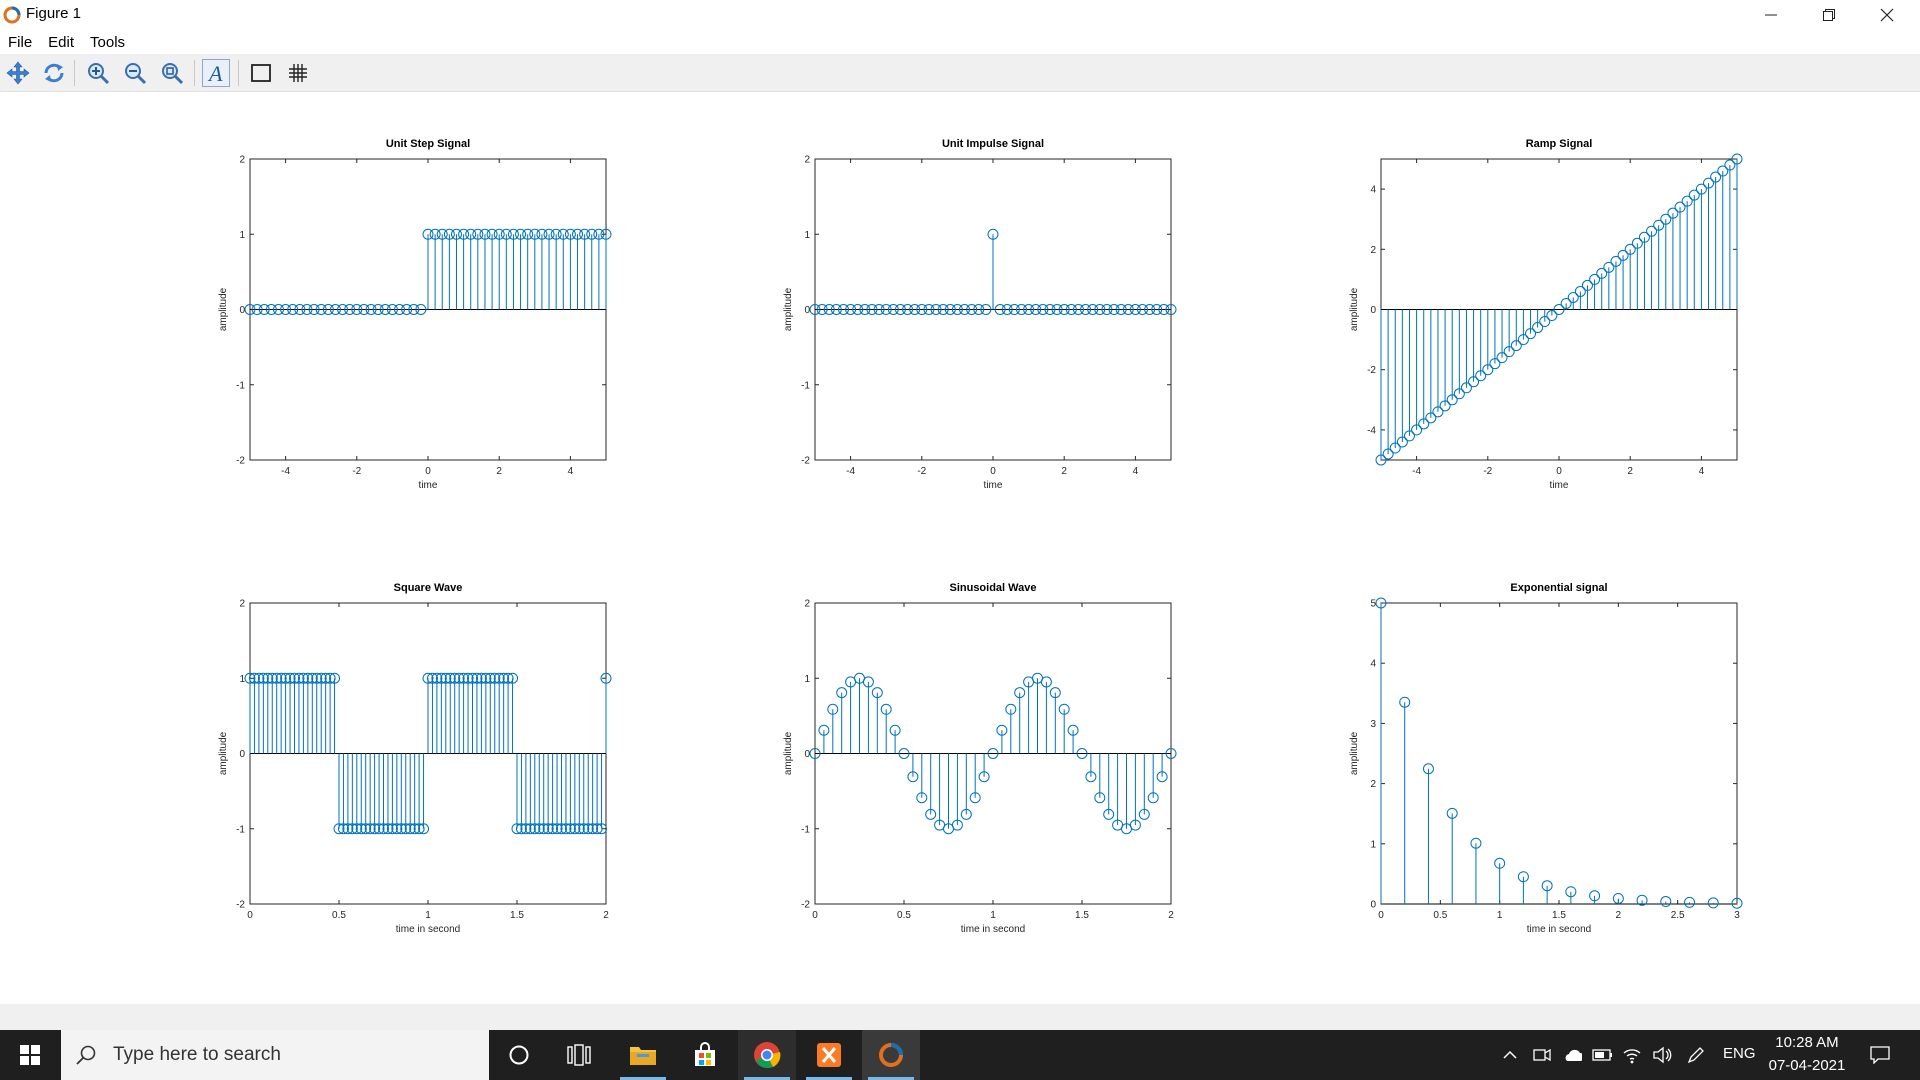  Describe the element at coordinates (261, 73) in the screenshot. I see `box-toggle-button` at that location.